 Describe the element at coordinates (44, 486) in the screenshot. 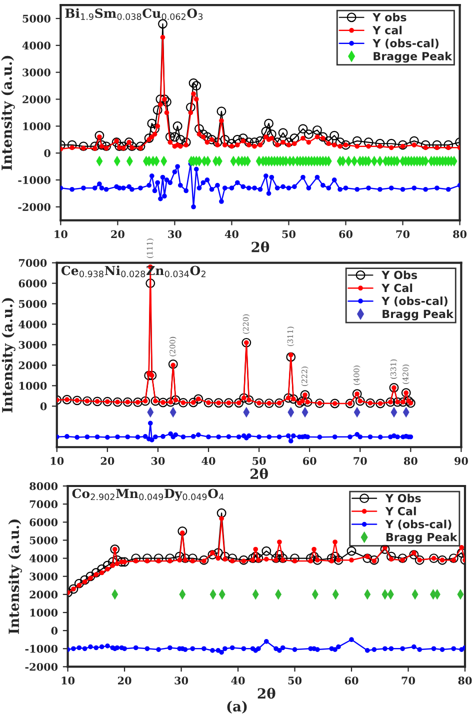

I see `y-tick-label: 8000` at that location.